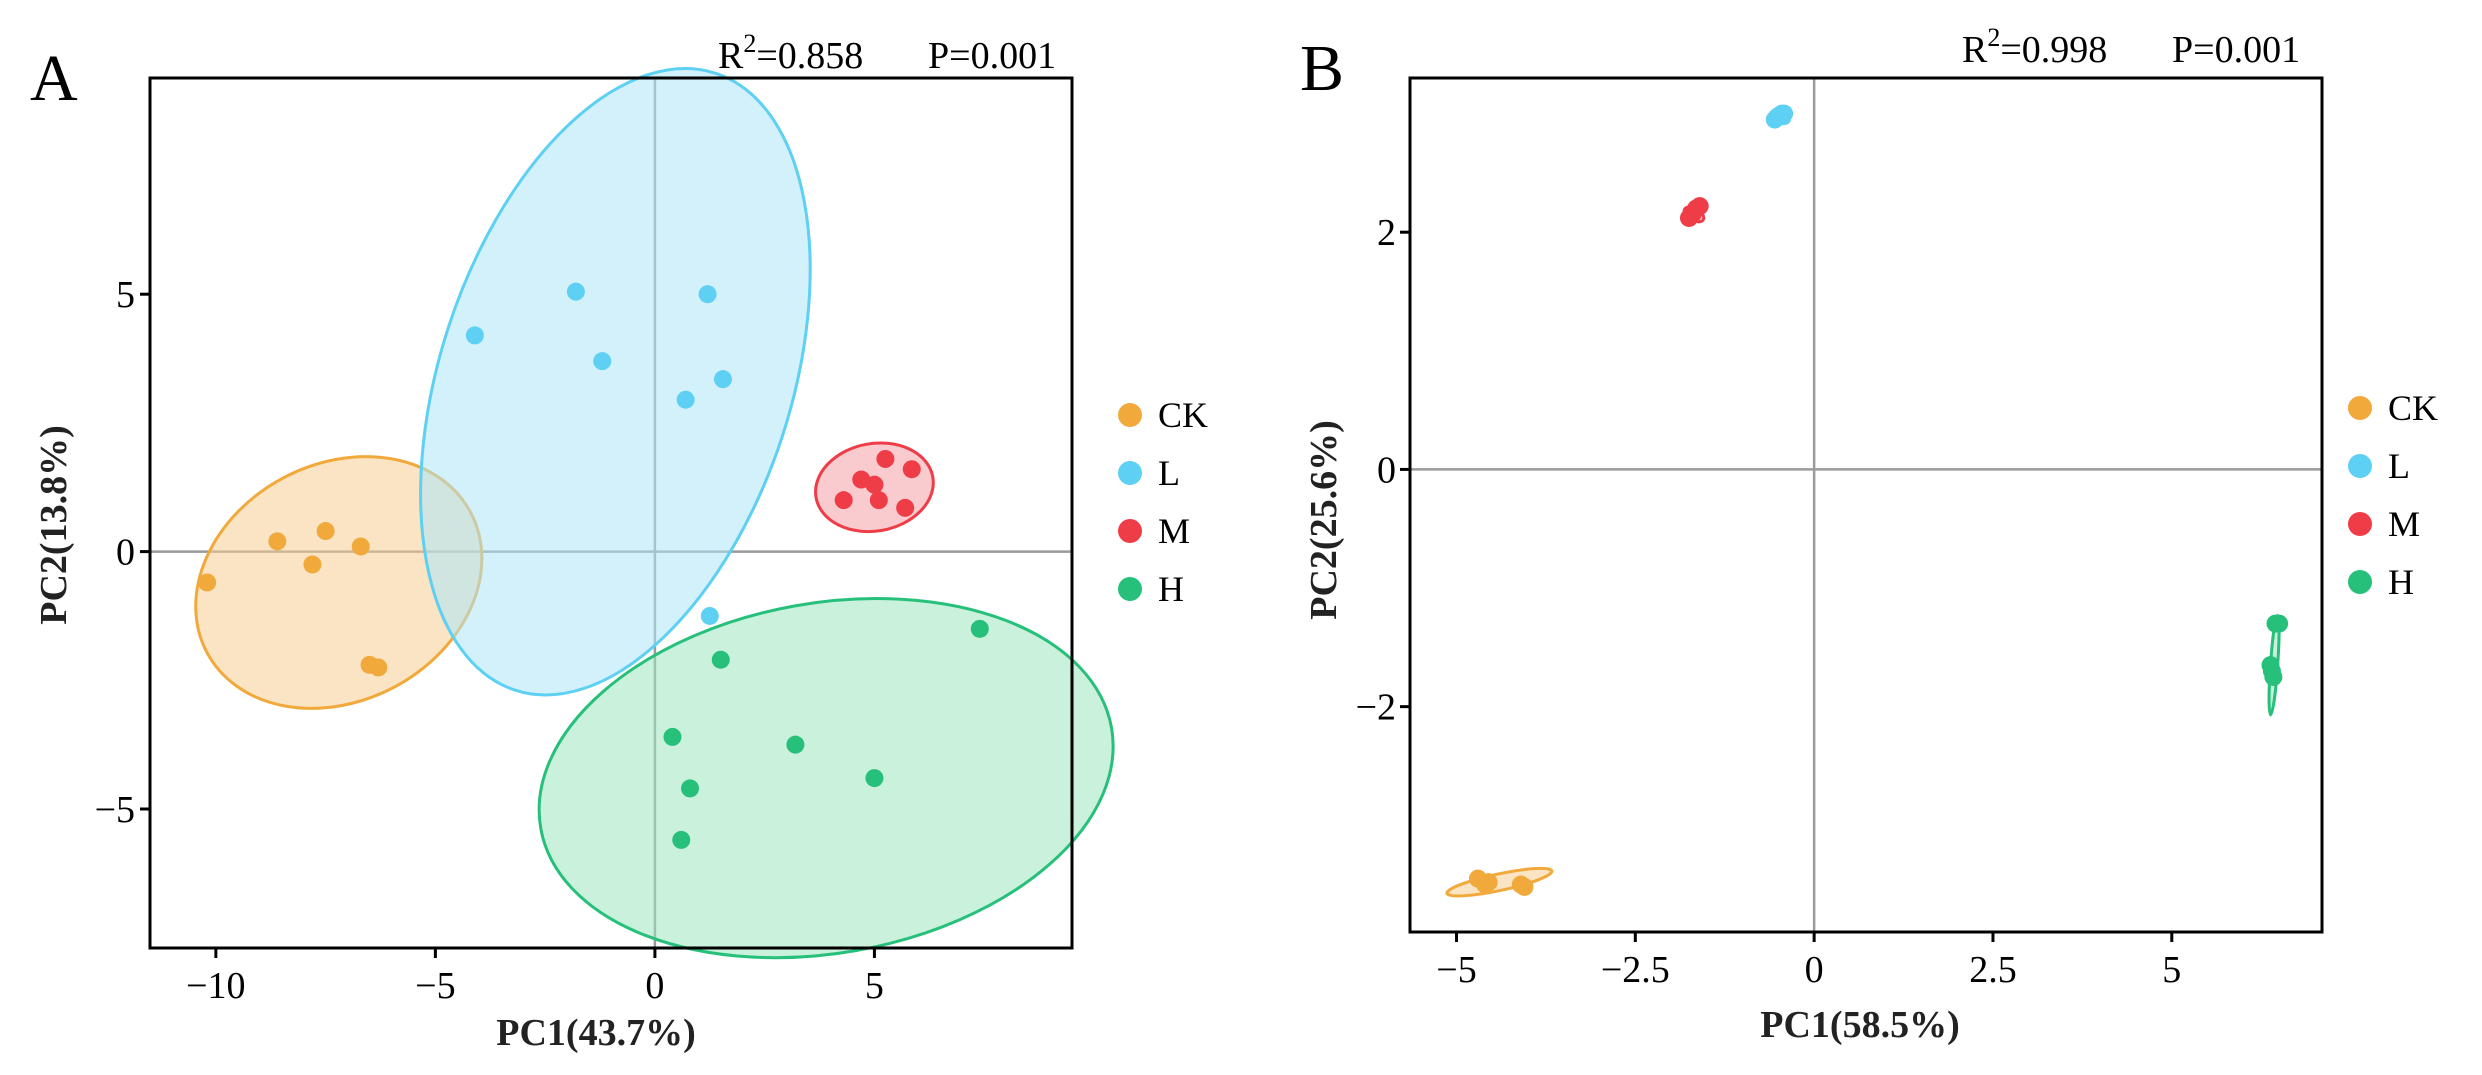 The image size is (2482, 1075). I want to click on confidence-ellipse-ck, so click(1499, 882).